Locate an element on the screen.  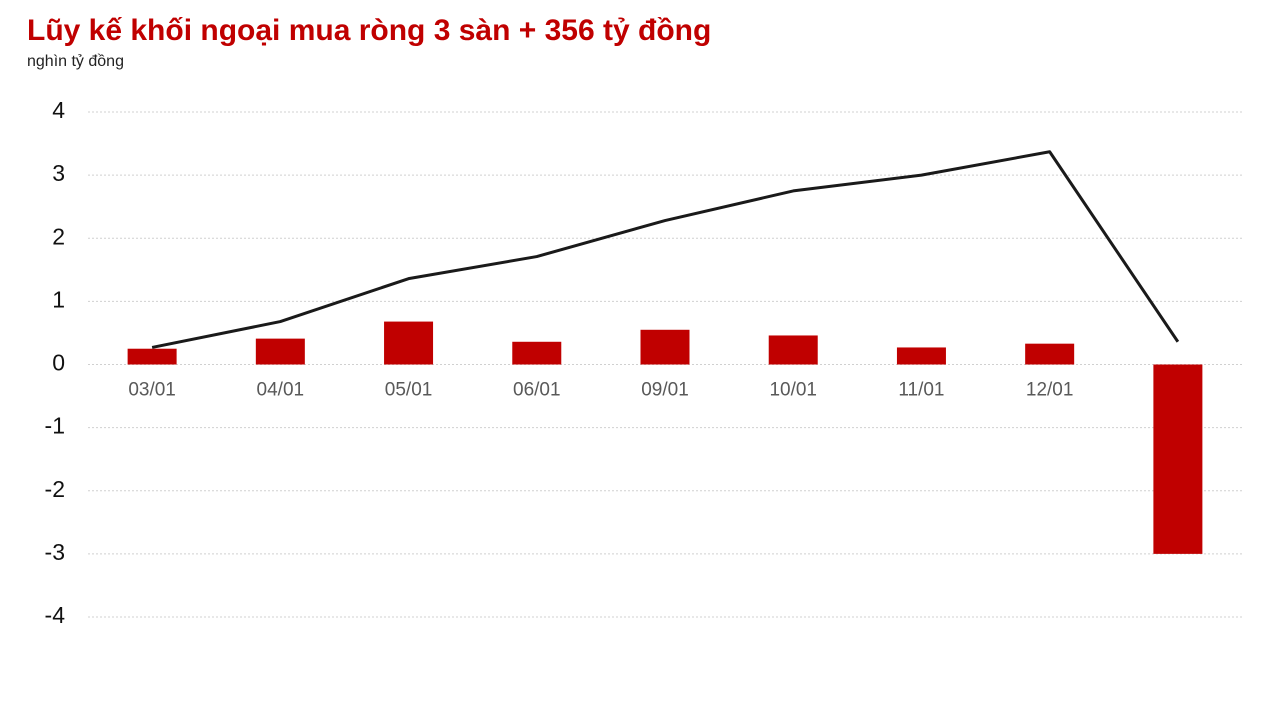
x-tick-label: 12/01 is located at coordinates (1050, 390).